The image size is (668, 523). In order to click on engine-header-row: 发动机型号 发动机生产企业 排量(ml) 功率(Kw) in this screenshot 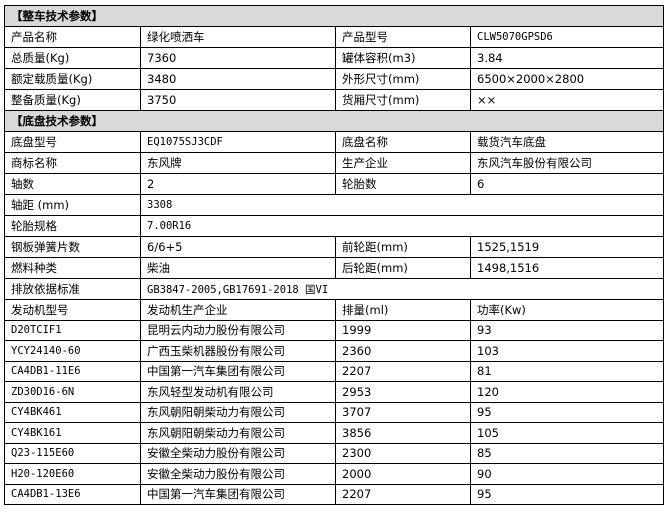, I will do `click(334, 310)`.